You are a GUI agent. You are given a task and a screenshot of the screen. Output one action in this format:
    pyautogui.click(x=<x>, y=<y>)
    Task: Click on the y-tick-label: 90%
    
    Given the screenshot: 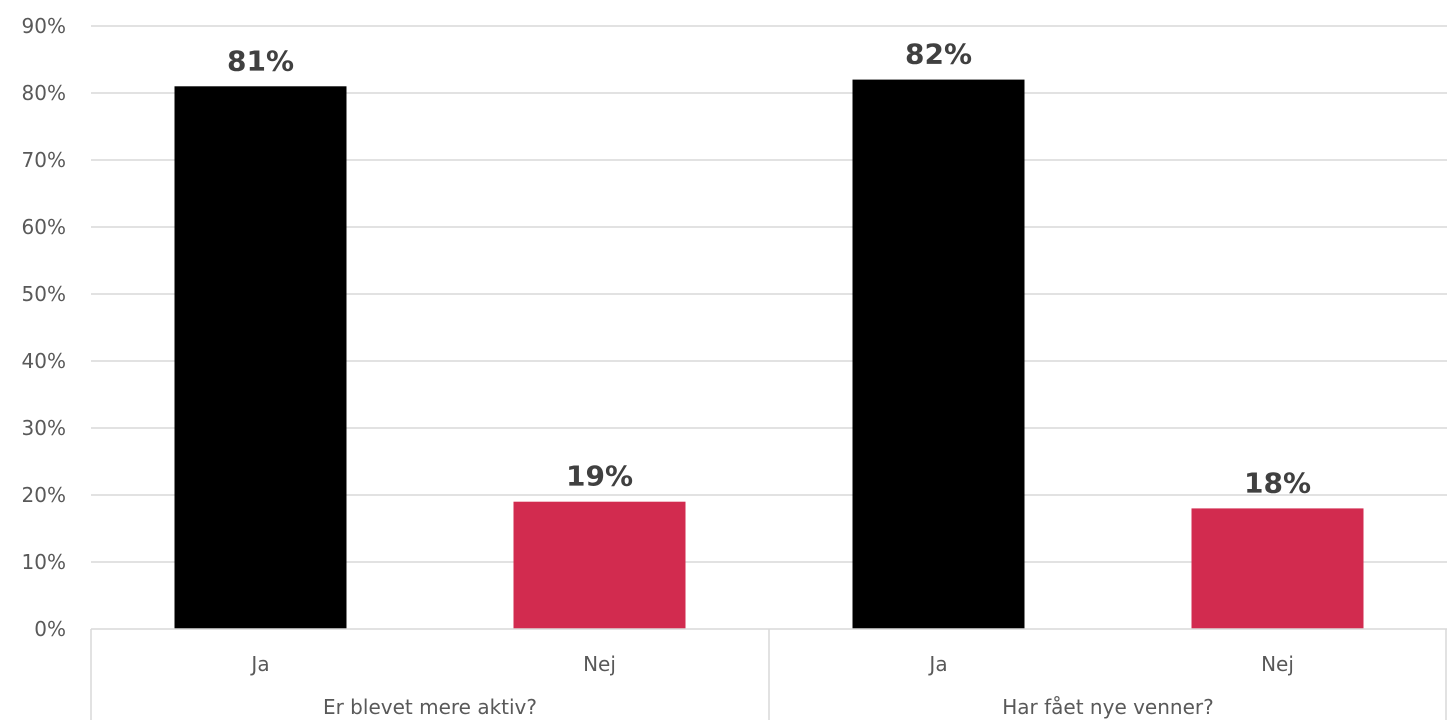 What is the action you would take?
    pyautogui.click(x=44, y=26)
    